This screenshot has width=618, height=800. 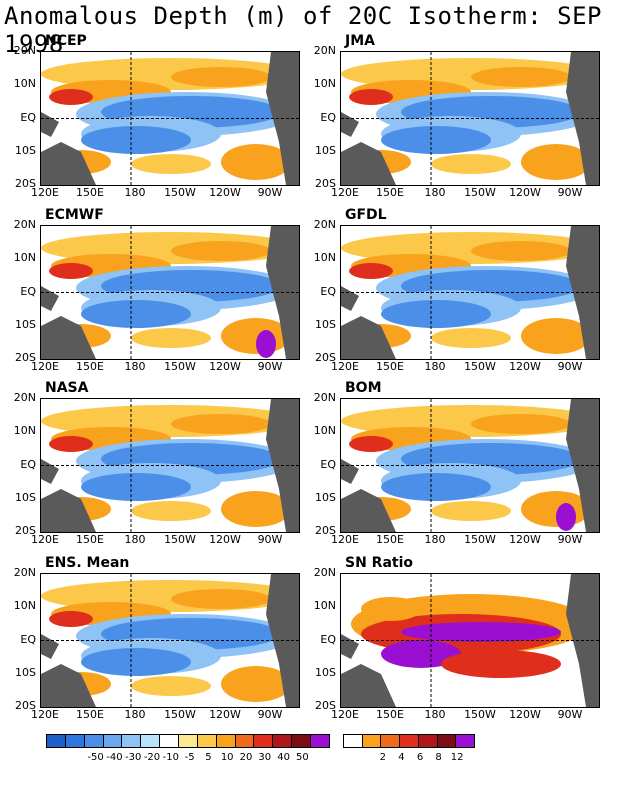 I want to click on map-panel-gfdl, so click(x=470, y=292).